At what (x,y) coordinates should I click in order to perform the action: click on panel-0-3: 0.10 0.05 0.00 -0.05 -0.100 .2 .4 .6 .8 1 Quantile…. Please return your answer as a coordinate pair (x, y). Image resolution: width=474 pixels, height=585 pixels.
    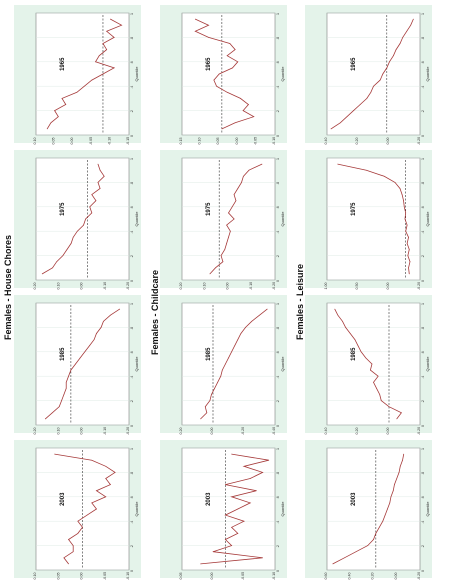
    Looking at the image, I should click on (77, 510).